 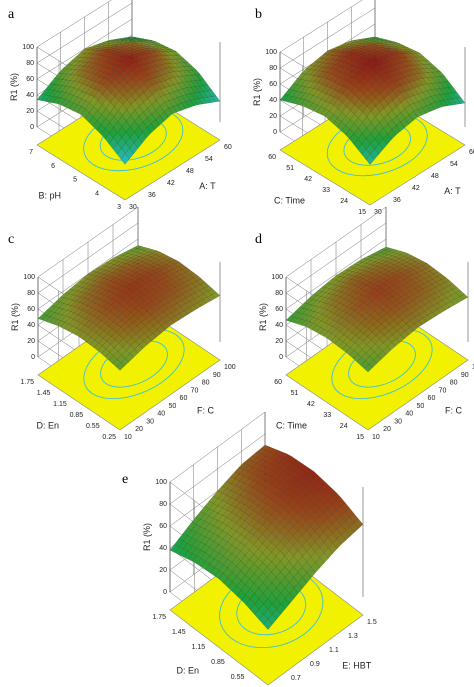 I want to click on panel-label-b: b, so click(x=258, y=14).